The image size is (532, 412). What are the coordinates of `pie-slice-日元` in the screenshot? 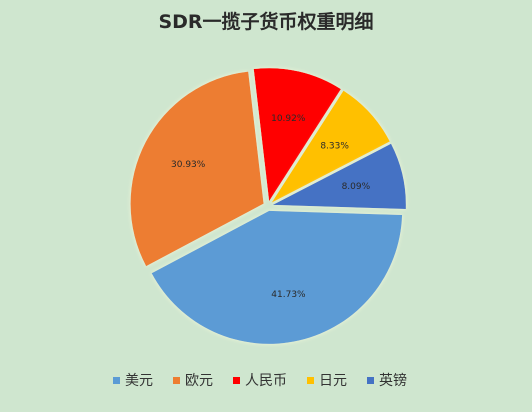 It's located at (330, 146).